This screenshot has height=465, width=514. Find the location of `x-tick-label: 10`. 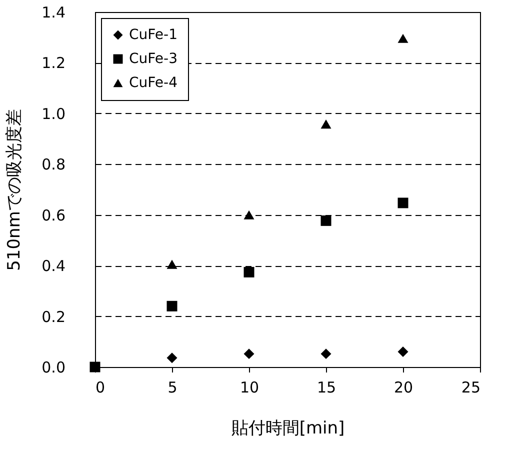

x-tick-label: 10 is located at coordinates (250, 387).